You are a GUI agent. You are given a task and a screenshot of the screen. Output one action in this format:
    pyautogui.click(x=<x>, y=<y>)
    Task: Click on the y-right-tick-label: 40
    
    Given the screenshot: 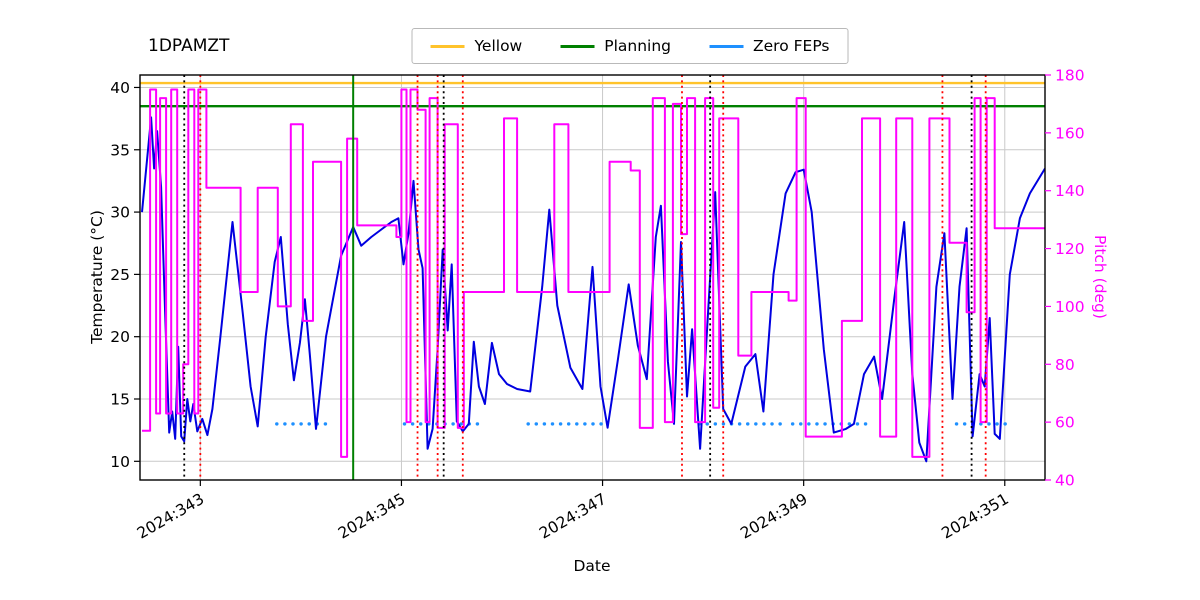 What is the action you would take?
    pyautogui.click(x=1065, y=481)
    